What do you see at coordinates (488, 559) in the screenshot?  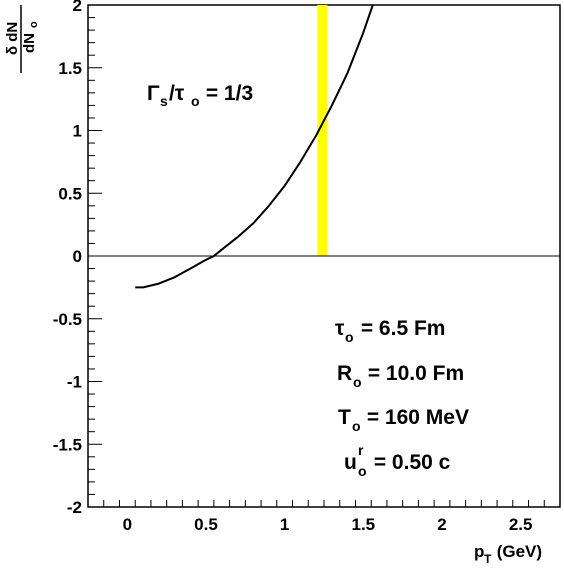 I see `x-label-sub: T` at bounding box center [488, 559].